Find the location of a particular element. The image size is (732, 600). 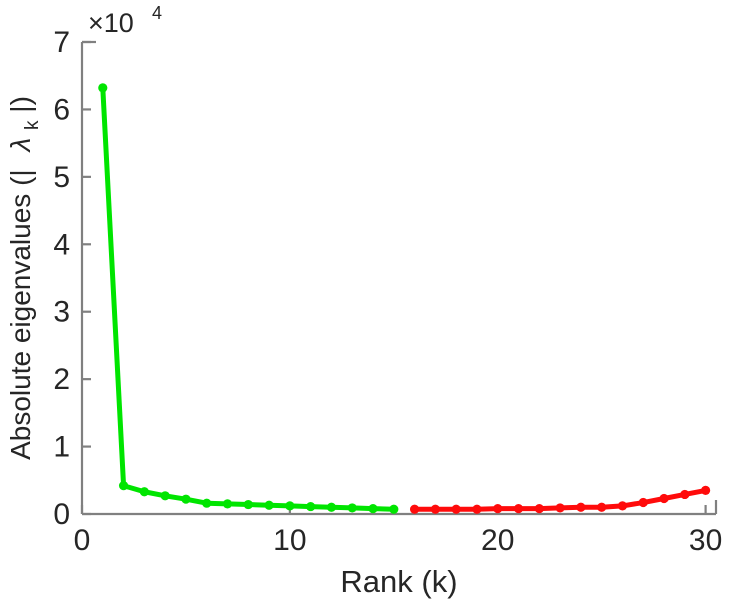

y-tick-label: 5 is located at coordinates (61, 177).